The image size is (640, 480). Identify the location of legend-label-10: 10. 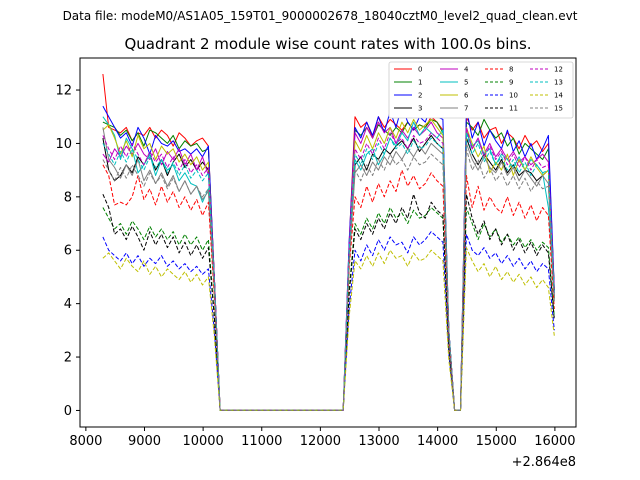
(513, 96).